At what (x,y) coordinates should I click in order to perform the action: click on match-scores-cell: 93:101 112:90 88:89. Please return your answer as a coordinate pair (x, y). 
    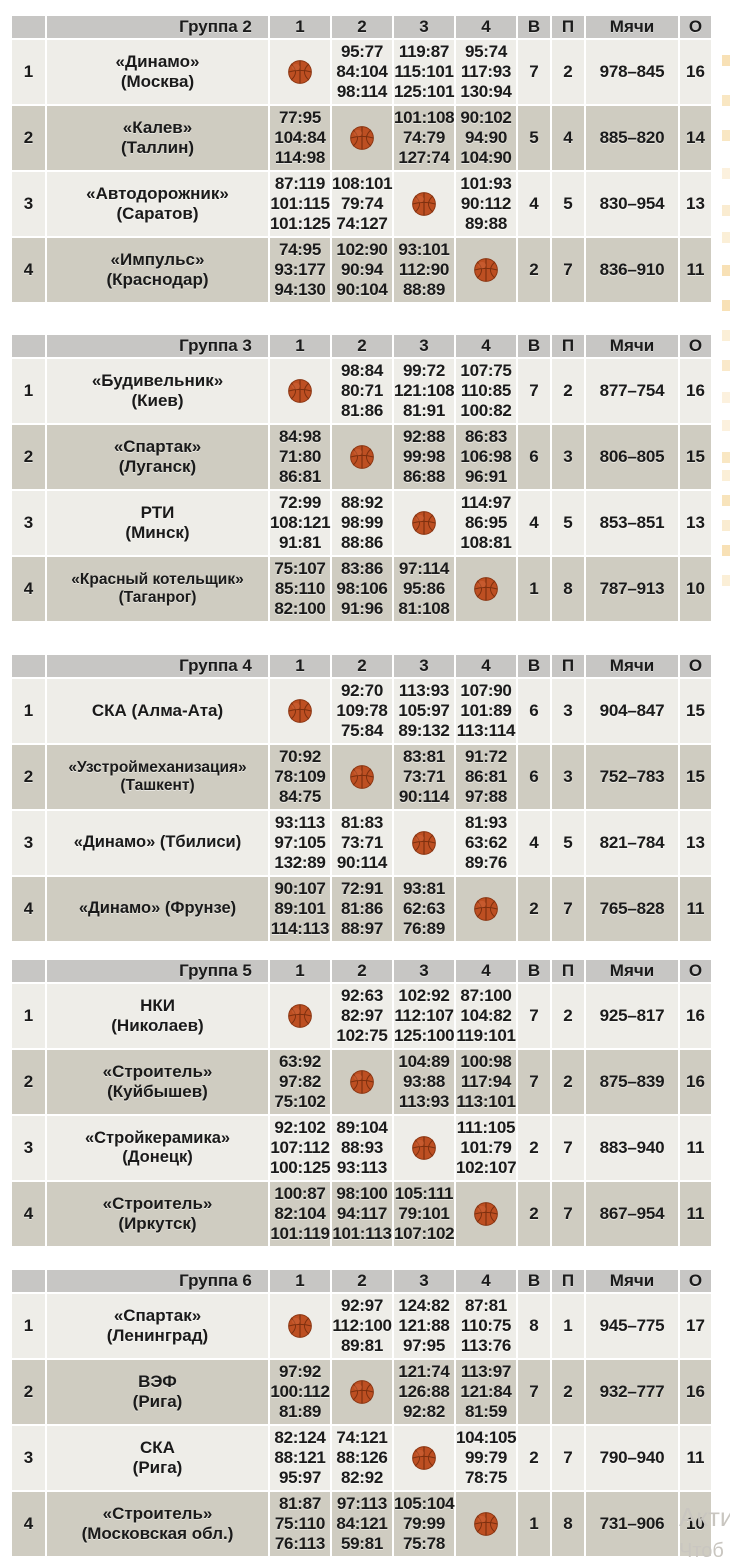
    Looking at the image, I should click on (424, 270).